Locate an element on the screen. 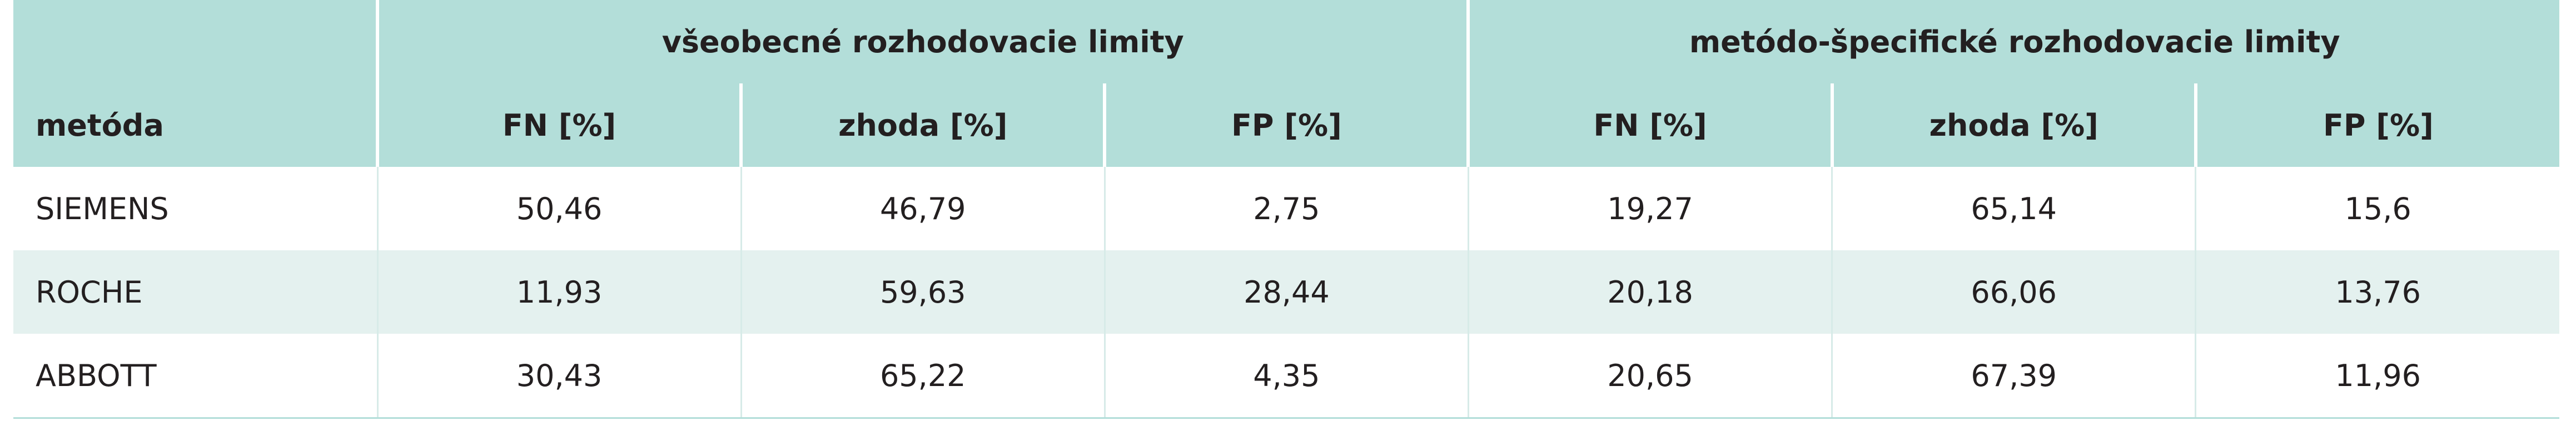 This screenshot has height=445, width=2576. cell: 20,65 is located at coordinates (1650, 376).